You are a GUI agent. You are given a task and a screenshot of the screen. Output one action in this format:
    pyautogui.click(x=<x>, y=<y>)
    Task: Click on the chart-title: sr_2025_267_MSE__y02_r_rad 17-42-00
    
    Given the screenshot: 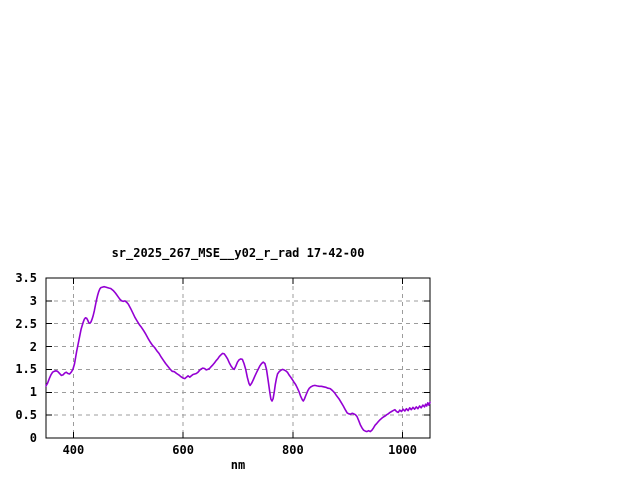 What is the action you would take?
    pyautogui.click(x=238, y=253)
    